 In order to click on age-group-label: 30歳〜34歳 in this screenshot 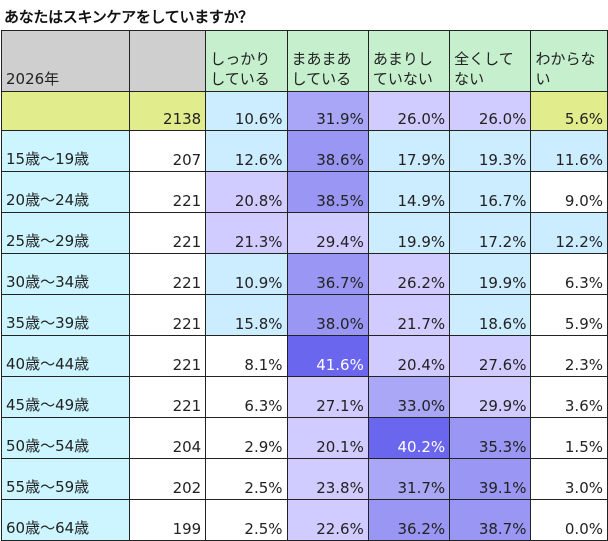, I will do `click(65, 274)`.